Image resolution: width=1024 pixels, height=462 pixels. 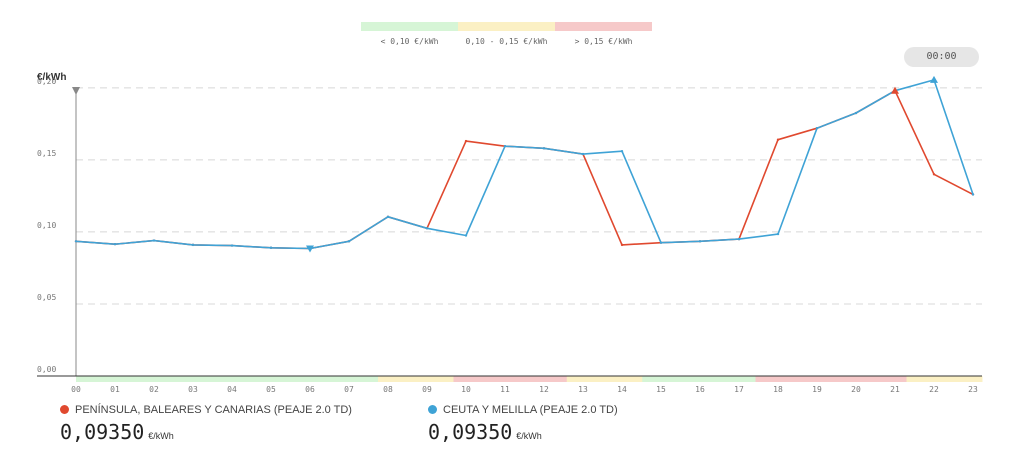 What do you see at coordinates (64, 409) in the screenshot?
I see `series-dot-peninsula` at bounding box center [64, 409].